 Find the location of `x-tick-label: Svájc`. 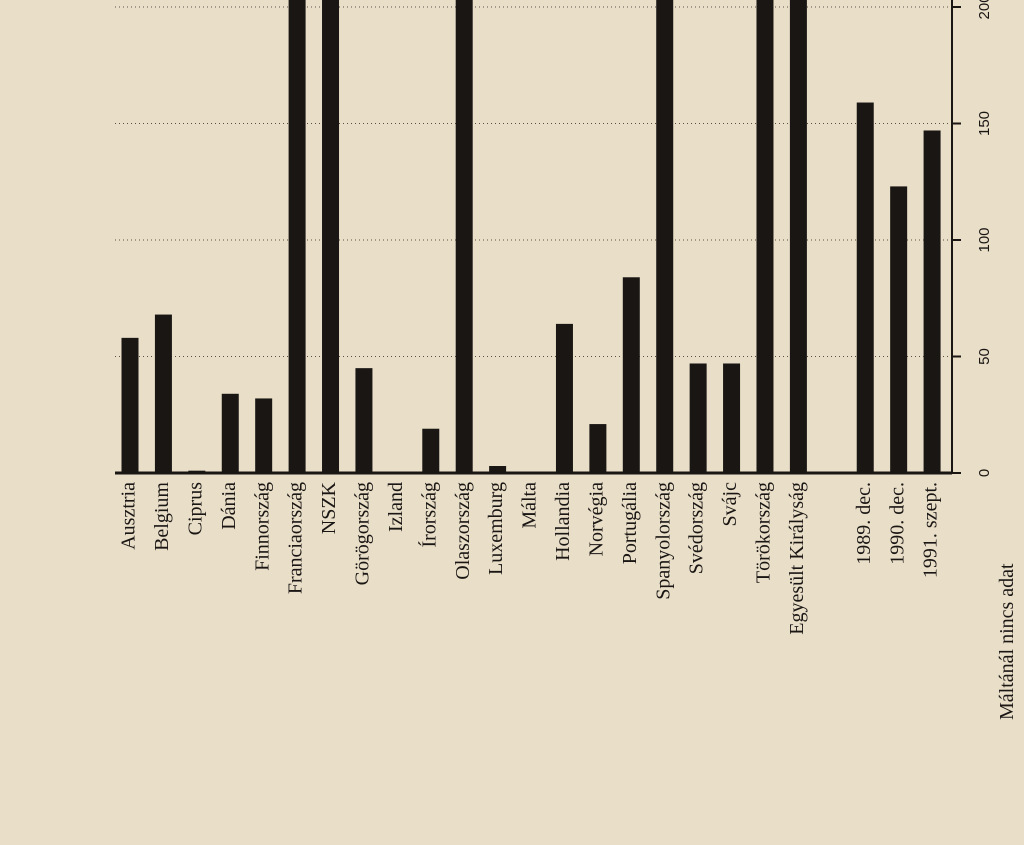

x-tick-label: Svájc is located at coordinates (730, 504).